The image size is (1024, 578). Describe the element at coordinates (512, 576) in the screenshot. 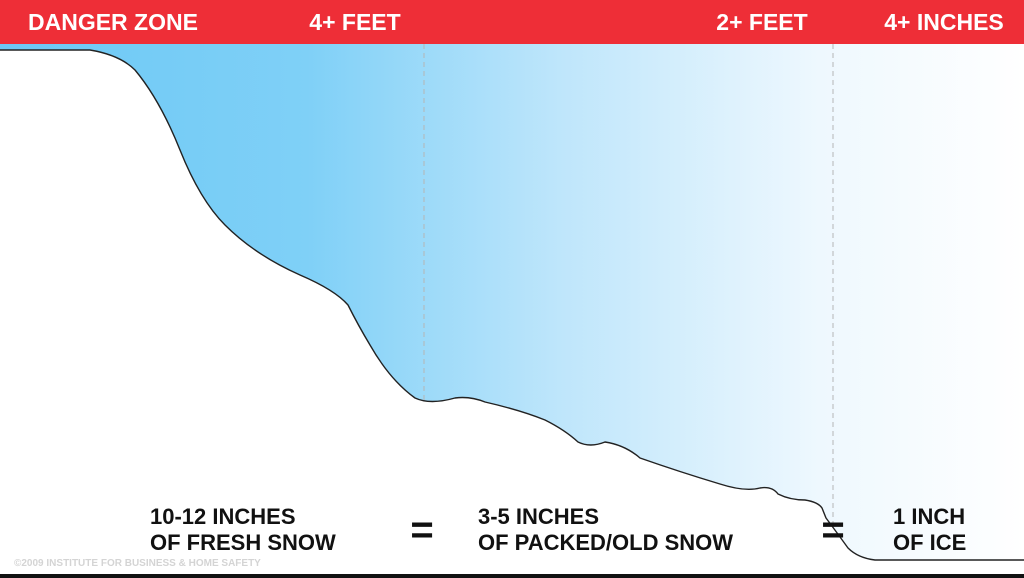

I see `bottom-bar` at that location.